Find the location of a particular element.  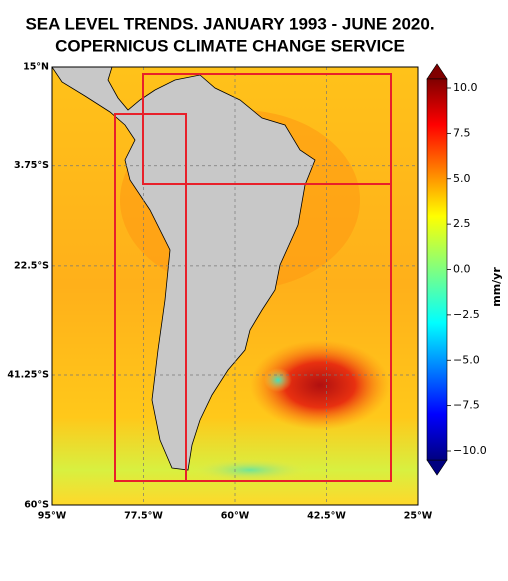

colorbar-tick-label: 10.0 is located at coordinates (465, 87).